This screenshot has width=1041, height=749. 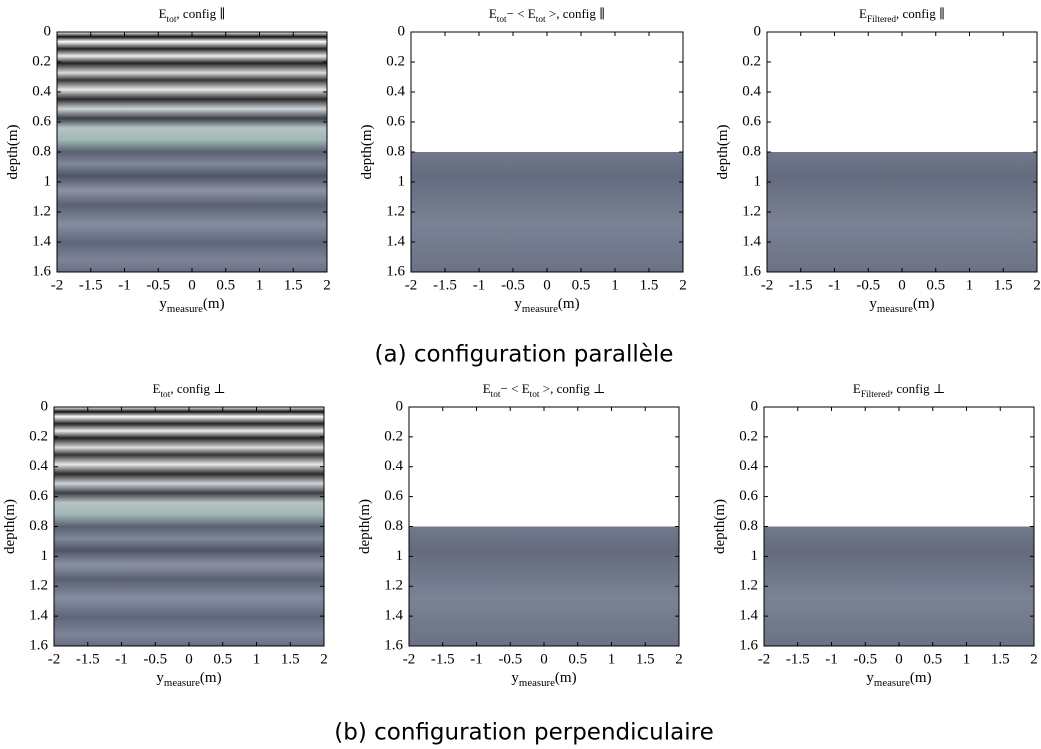 What do you see at coordinates (393, 526) in the screenshot?
I see `y-tick-label: 0.8` at bounding box center [393, 526].